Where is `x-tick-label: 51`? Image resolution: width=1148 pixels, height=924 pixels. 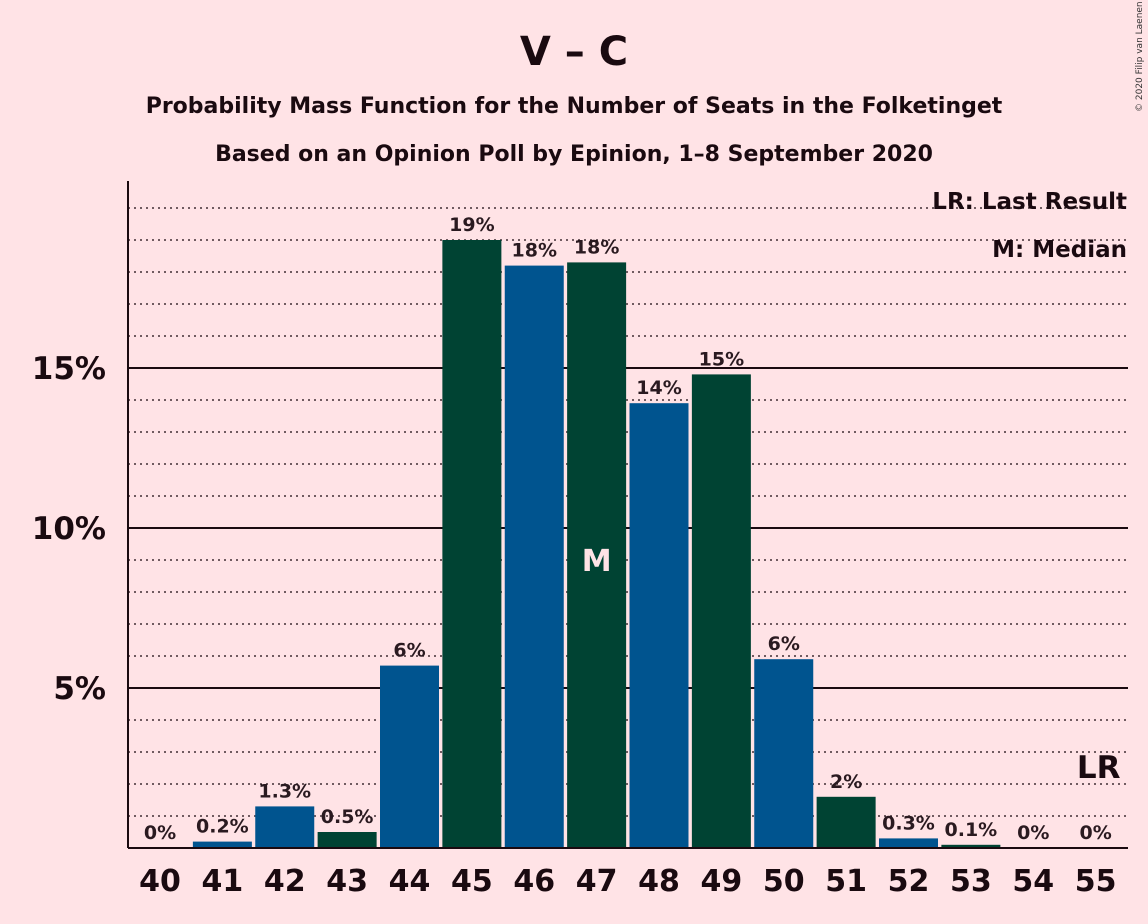
x-tick-label: 51 is located at coordinates (846, 881).